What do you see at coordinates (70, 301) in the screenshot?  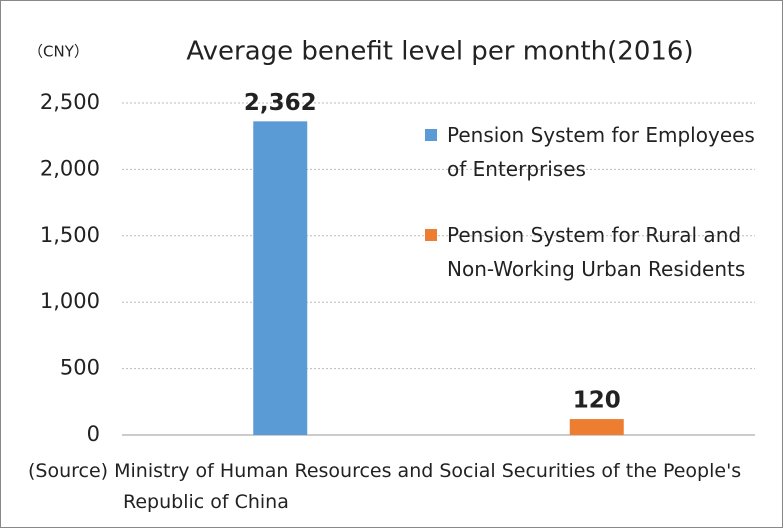 I see `y-tick-label: 1,000` at bounding box center [70, 301].